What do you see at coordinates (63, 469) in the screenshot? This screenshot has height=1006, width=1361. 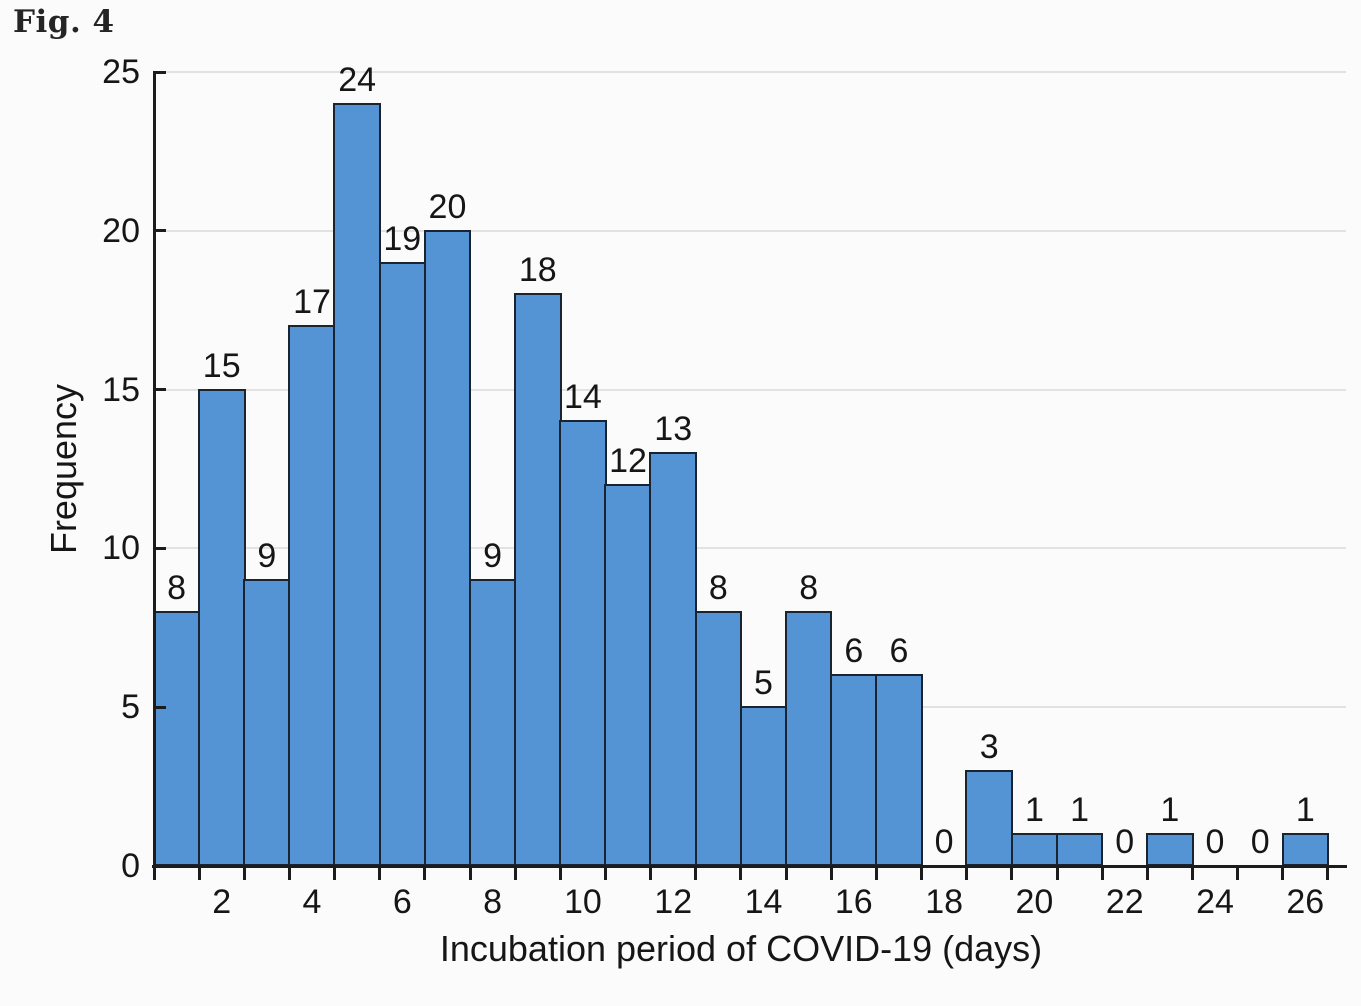 I see `y-axis-title: Frequency` at bounding box center [63, 469].